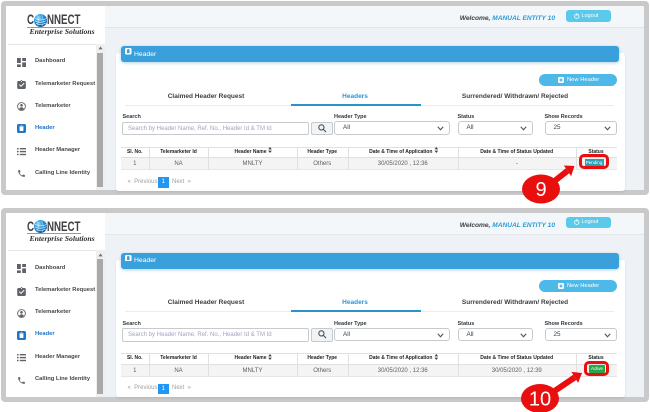 This screenshot has width=650, height=412. Describe the element at coordinates (540, 190) in the screenshot. I see `svg-text: 9` at that location.